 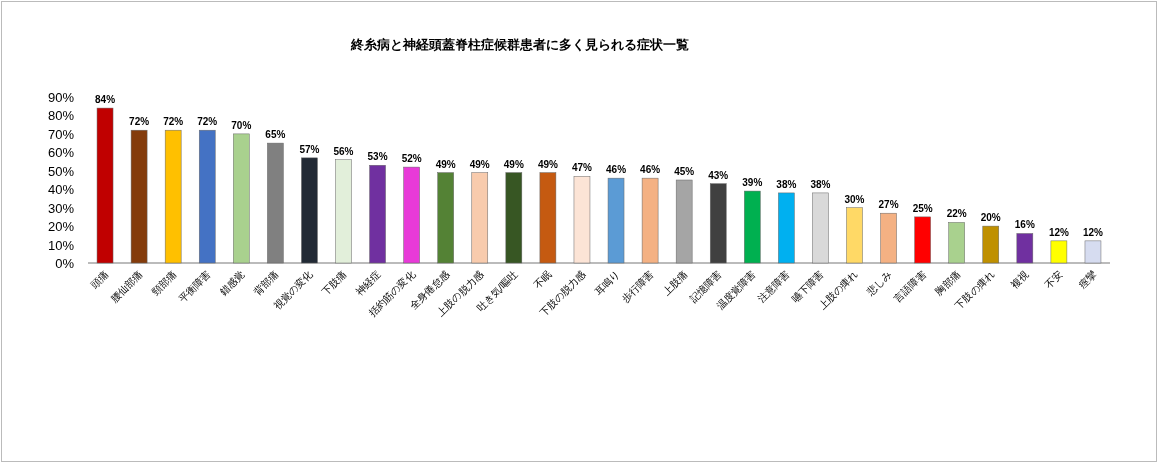 I want to click on y-tick-label: 20%, so click(x=61, y=227).